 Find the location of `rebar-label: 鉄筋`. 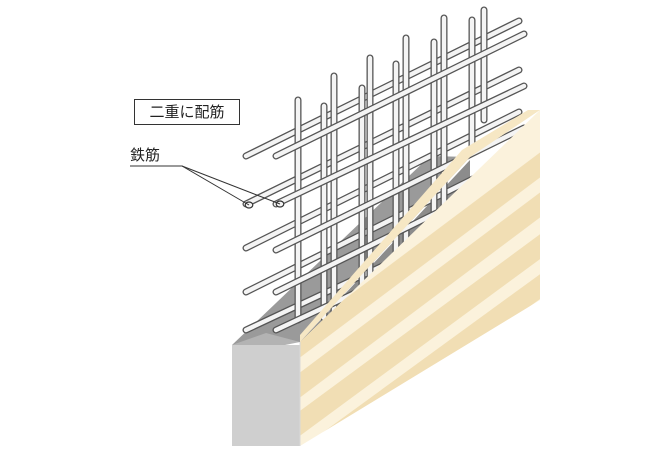

rebar-label: 鉄筋 is located at coordinates (145, 155).